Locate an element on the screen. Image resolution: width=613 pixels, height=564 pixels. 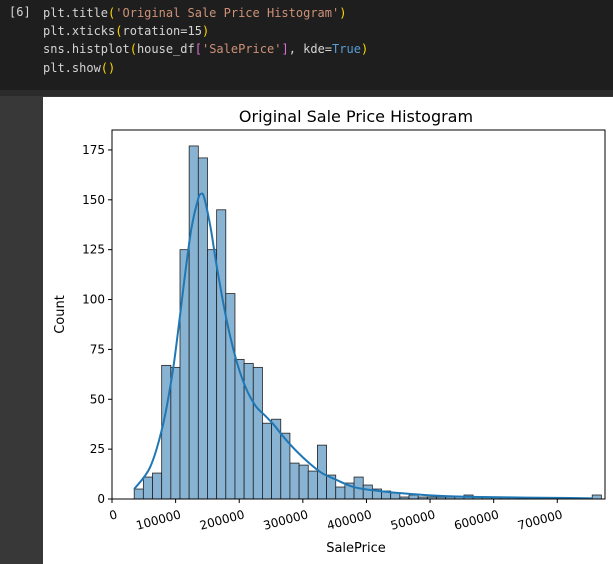
execution-count: [6] is located at coordinates (20, 12).